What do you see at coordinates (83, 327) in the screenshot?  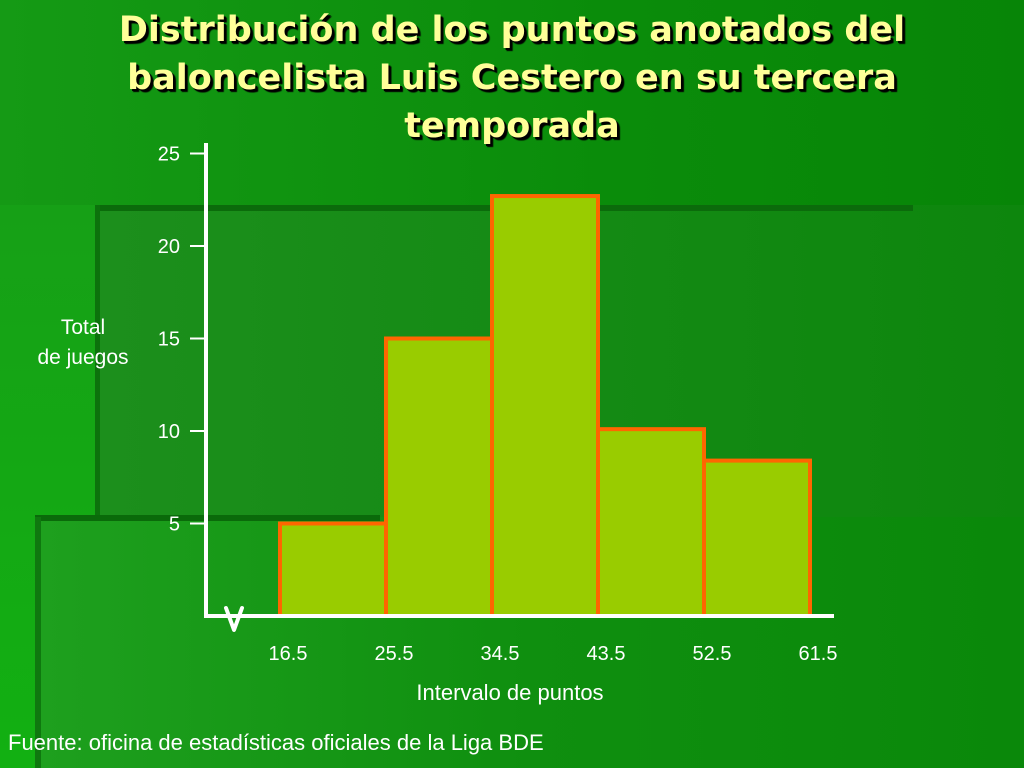 I see `y-axis-label-line-1: Total` at bounding box center [83, 327].